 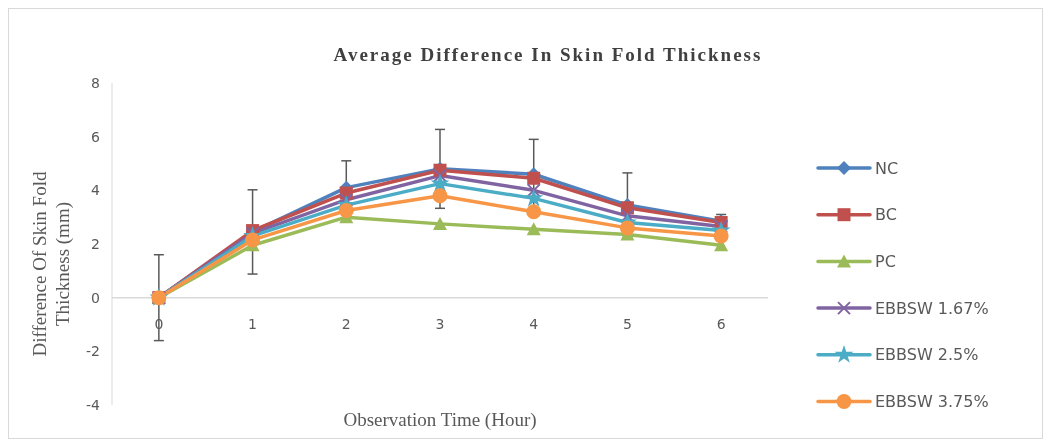 What do you see at coordinates (440, 324) in the screenshot?
I see `x-tick-label: 3` at bounding box center [440, 324].